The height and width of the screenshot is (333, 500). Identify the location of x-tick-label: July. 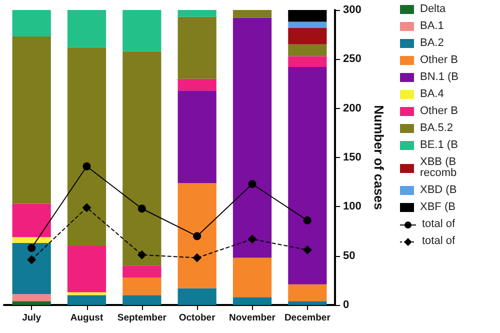
(32, 318).